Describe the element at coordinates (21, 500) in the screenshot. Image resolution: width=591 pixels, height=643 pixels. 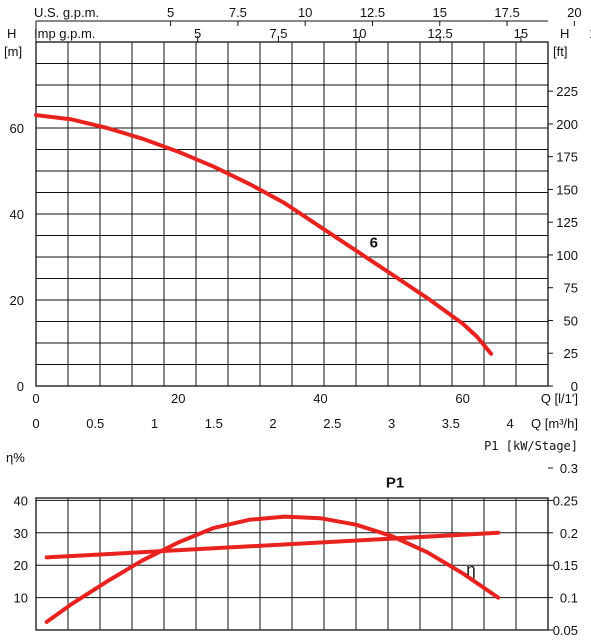
I see `eta-tick-label: 40` at that location.